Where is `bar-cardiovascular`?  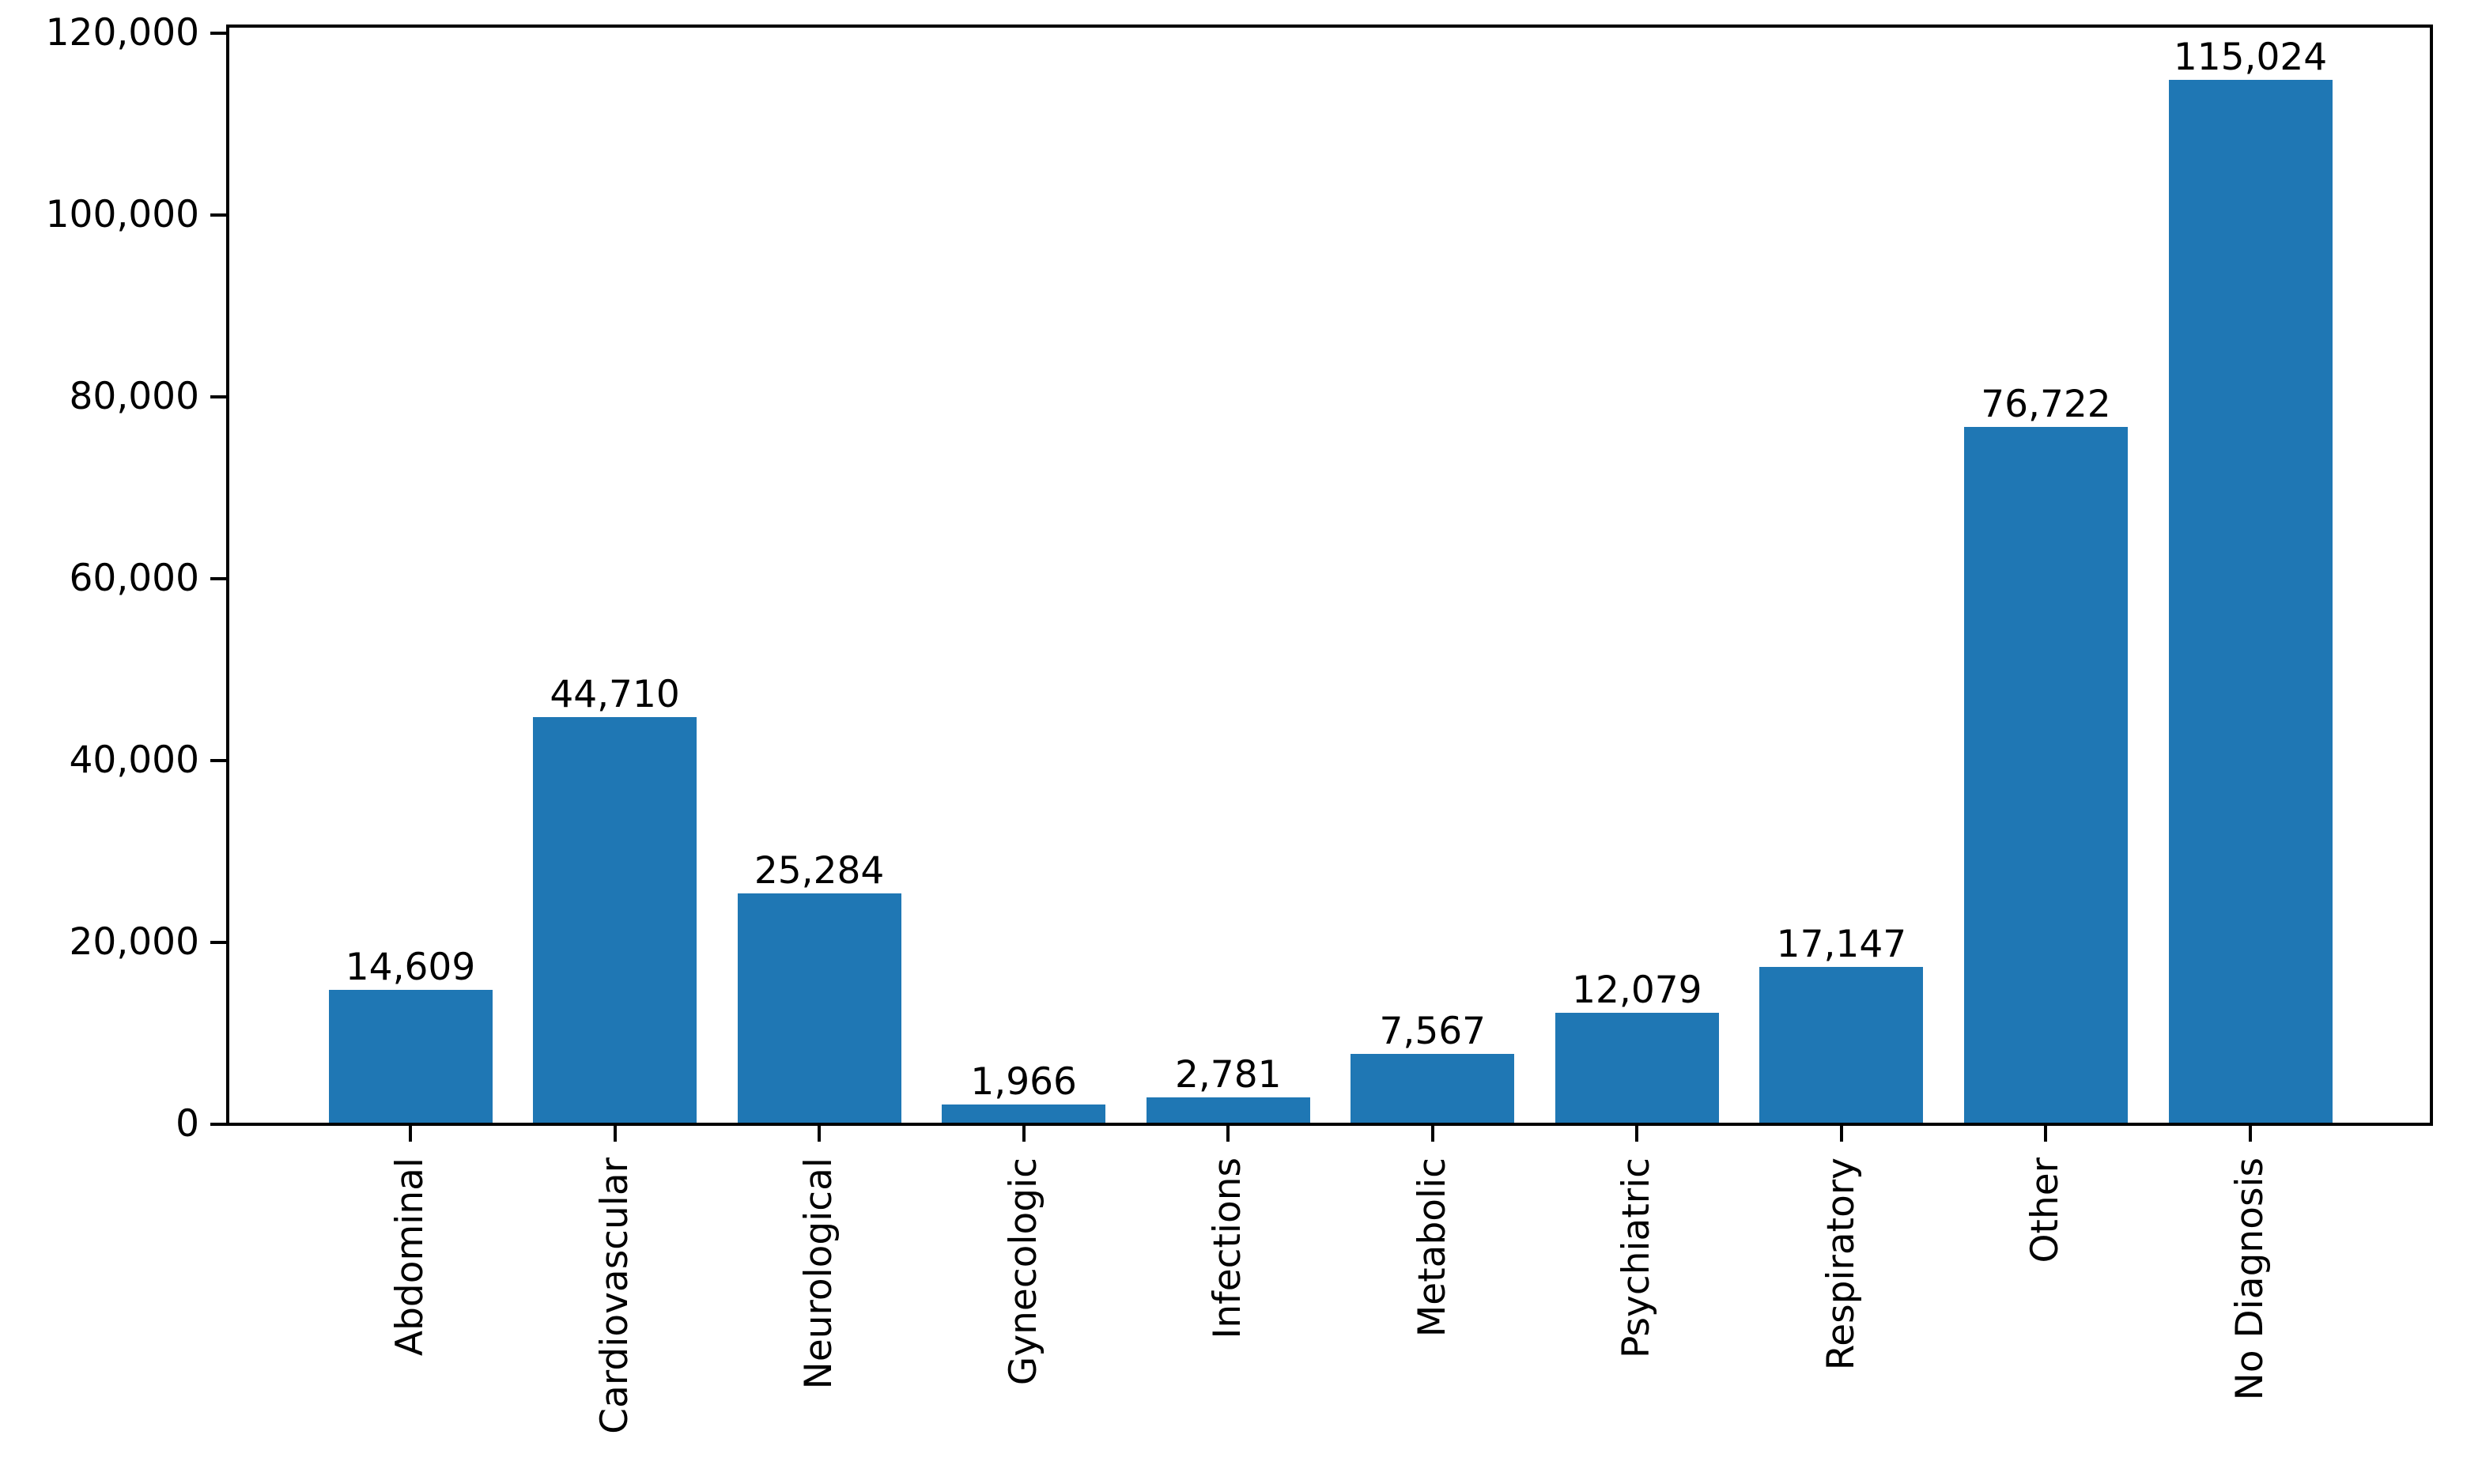 bar-cardiovascular is located at coordinates (615, 920).